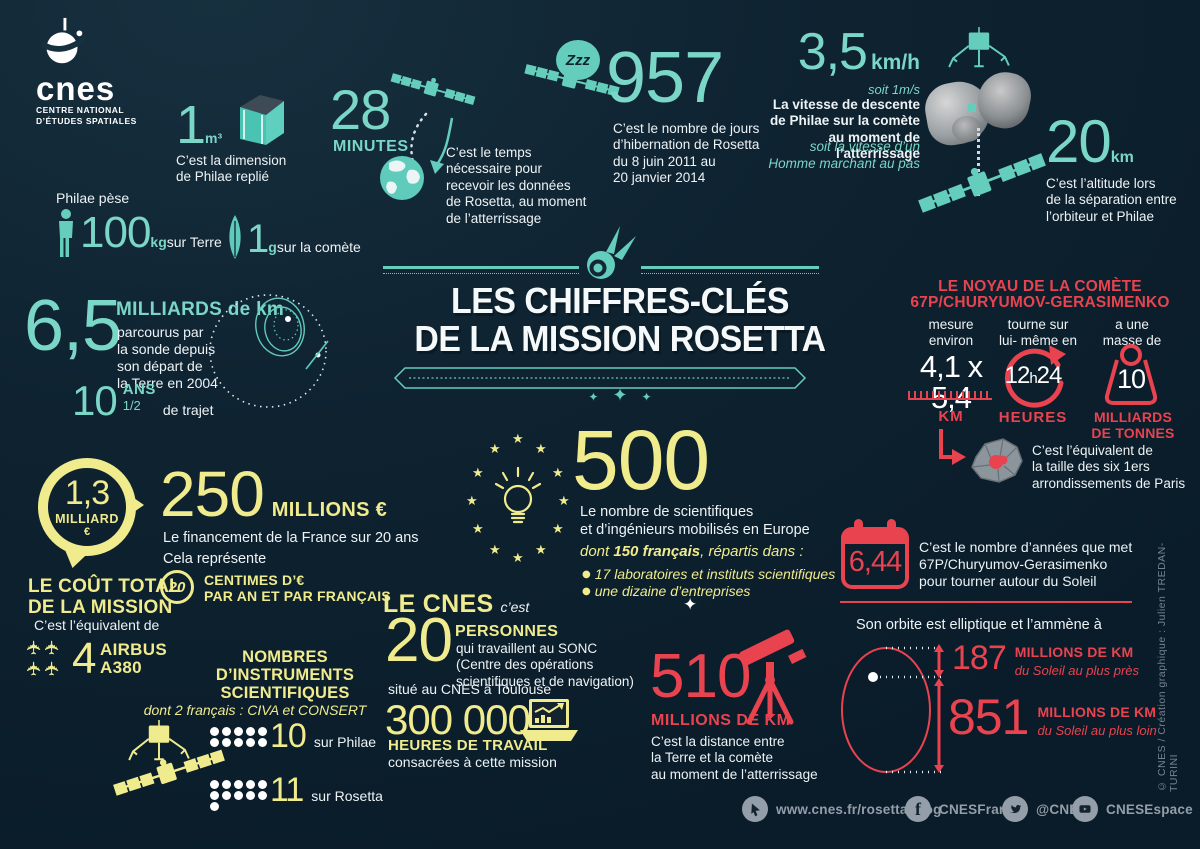 This screenshot has width=1200, height=849. What do you see at coordinates (988, 717) in the screenshot?
I see `orbit-far-value: 851` at bounding box center [988, 717].